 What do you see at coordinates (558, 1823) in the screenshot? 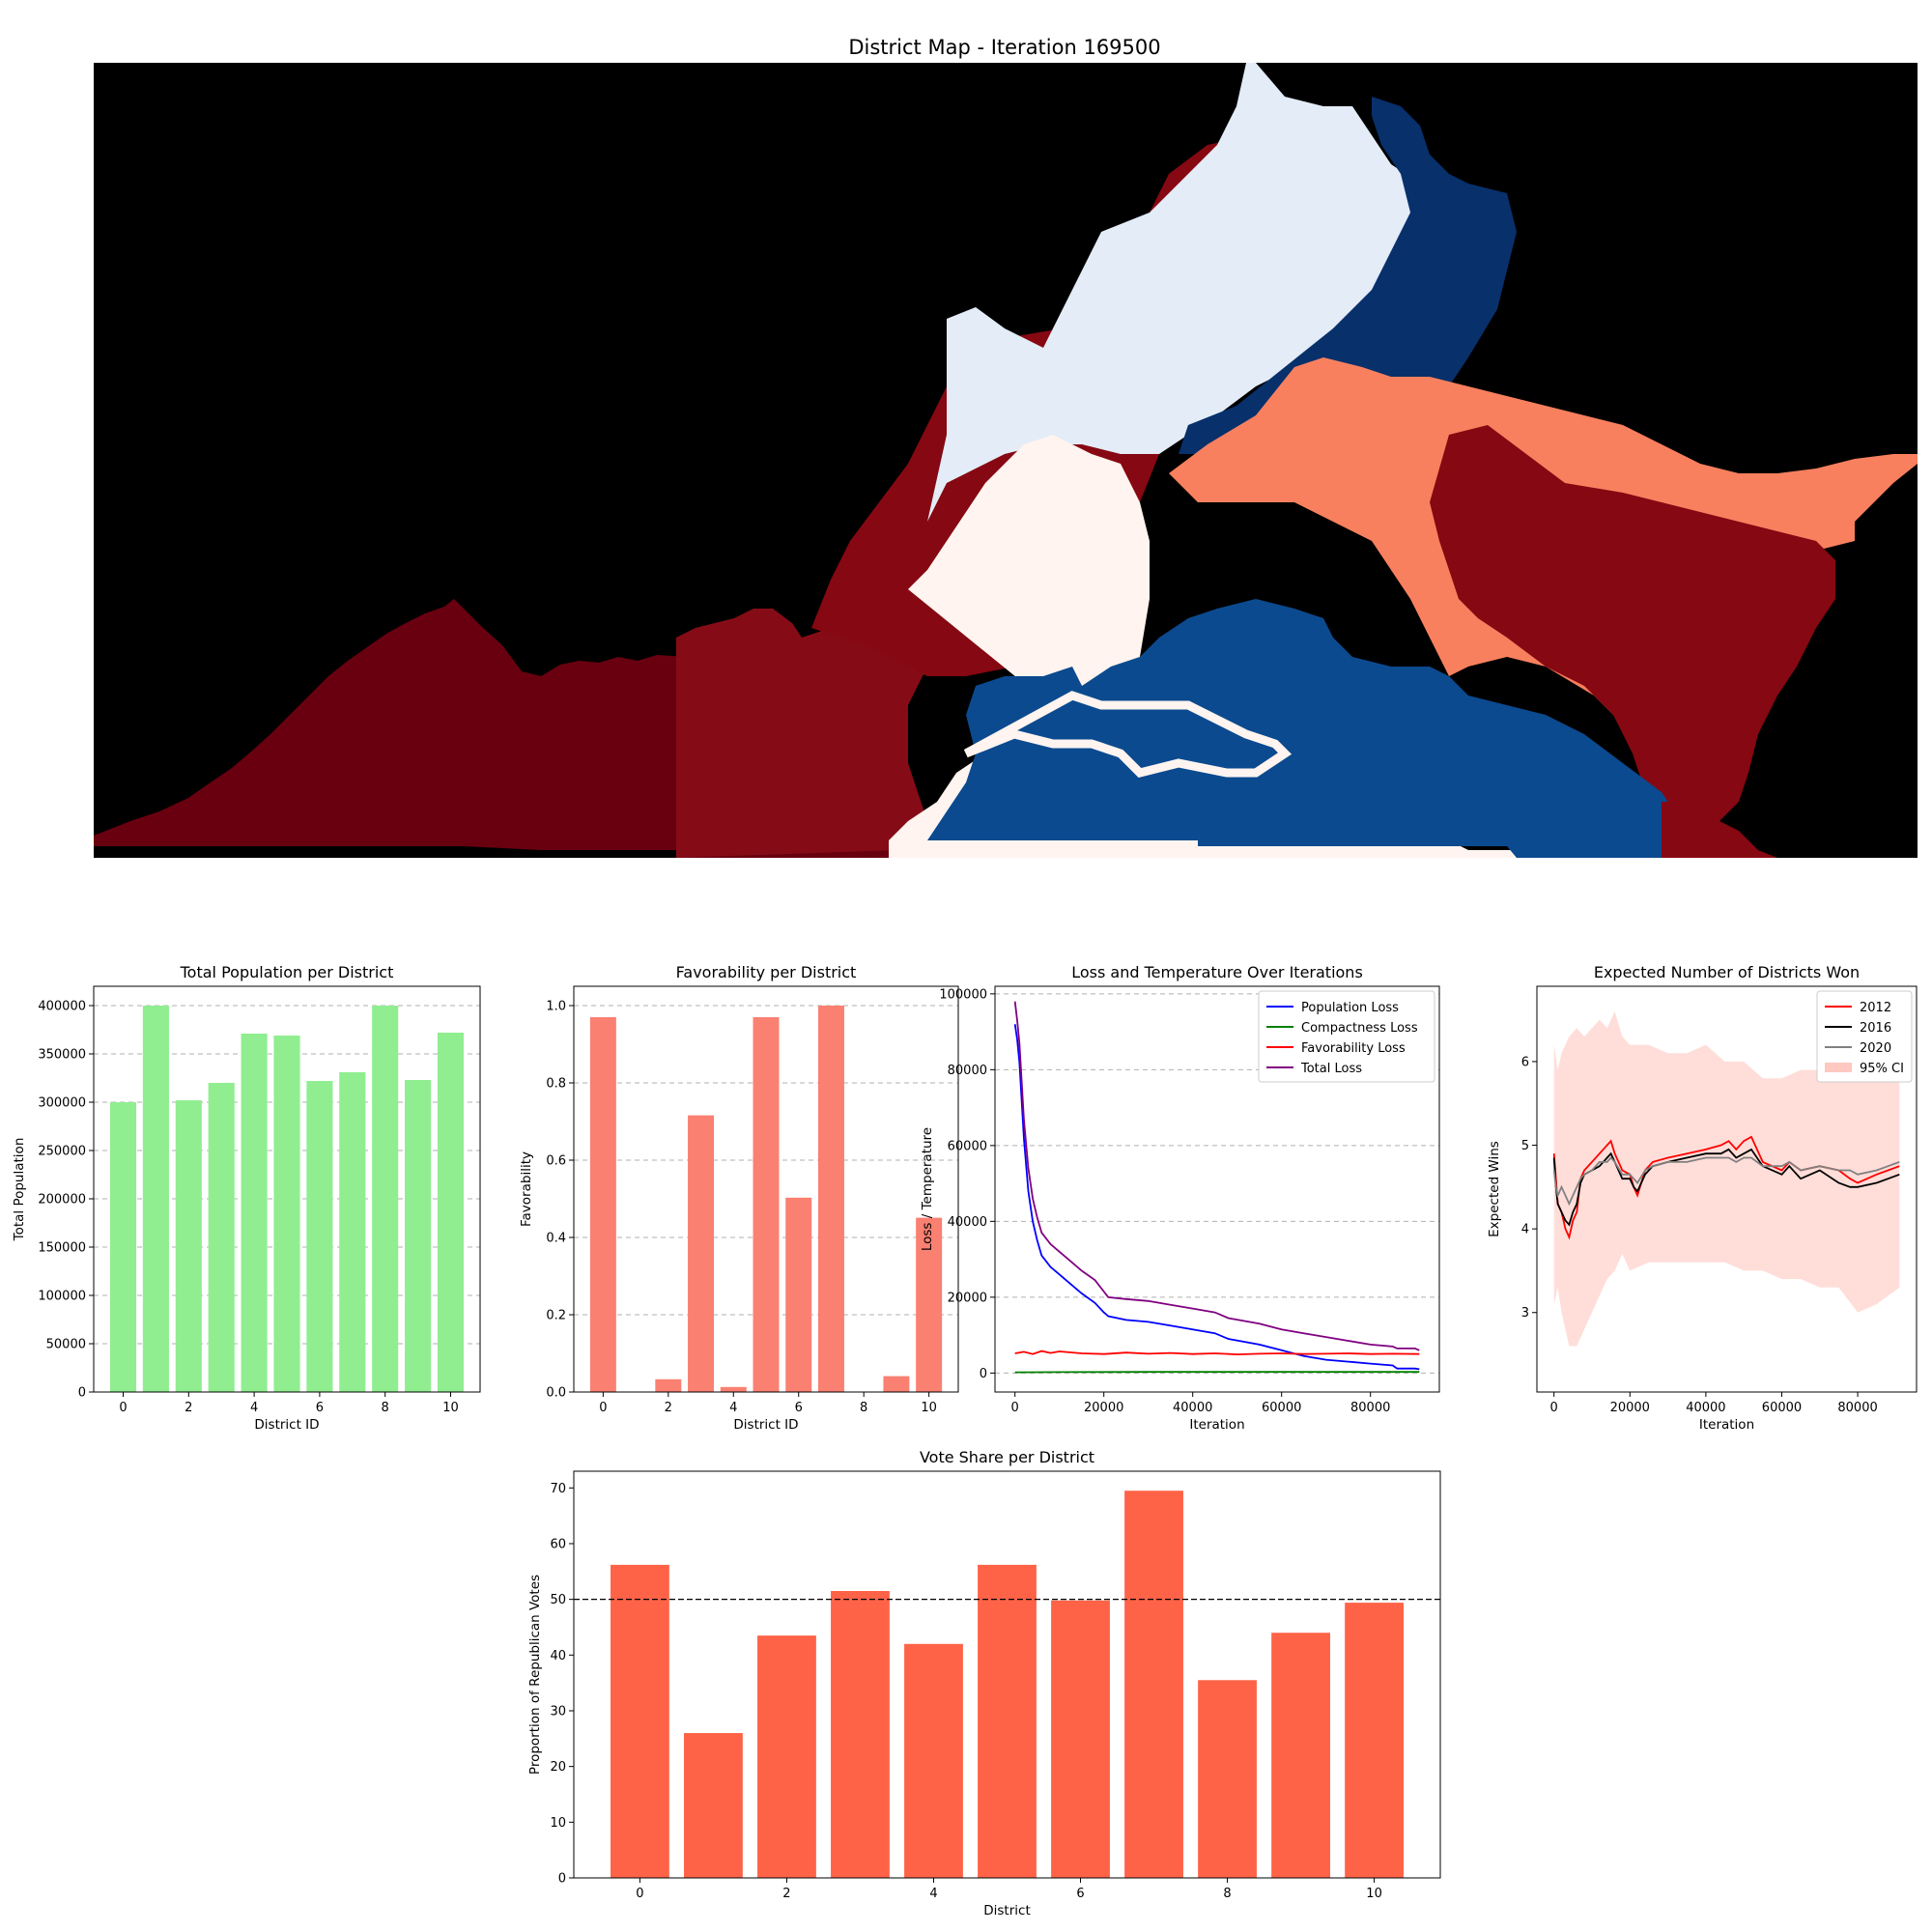
I see `y-tick-label: 10` at bounding box center [558, 1823].